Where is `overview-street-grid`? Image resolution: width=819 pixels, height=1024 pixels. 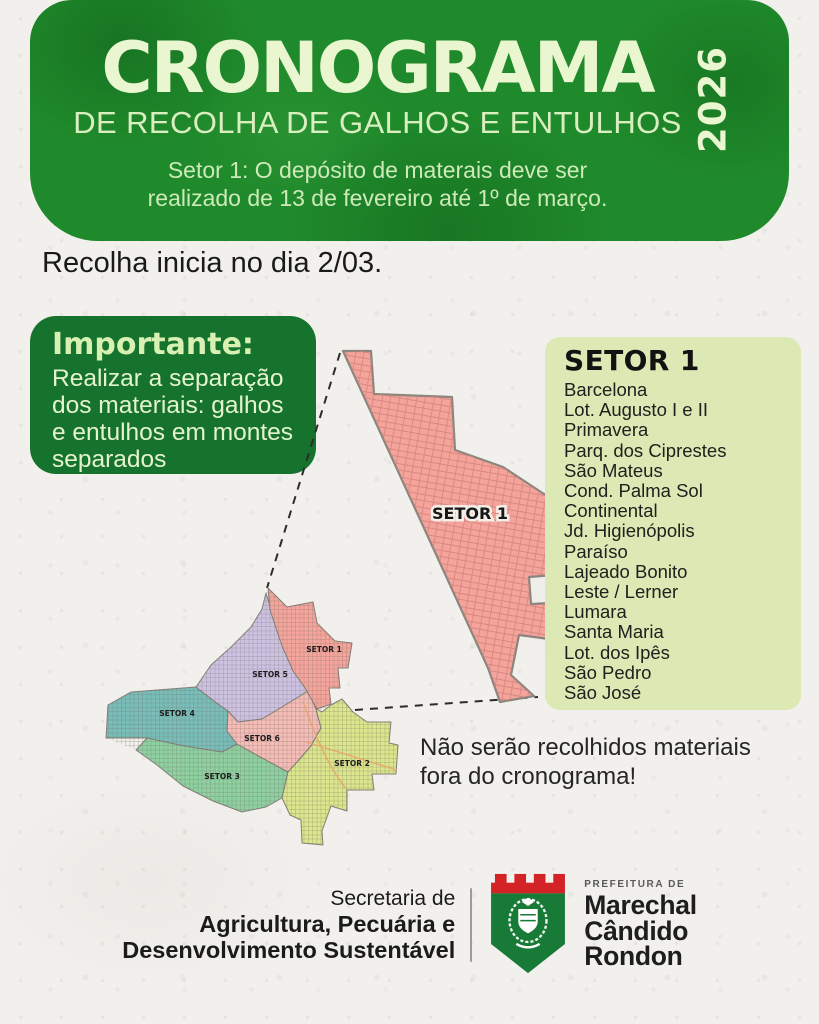
overview-street-grid is located at coordinates (252, 716).